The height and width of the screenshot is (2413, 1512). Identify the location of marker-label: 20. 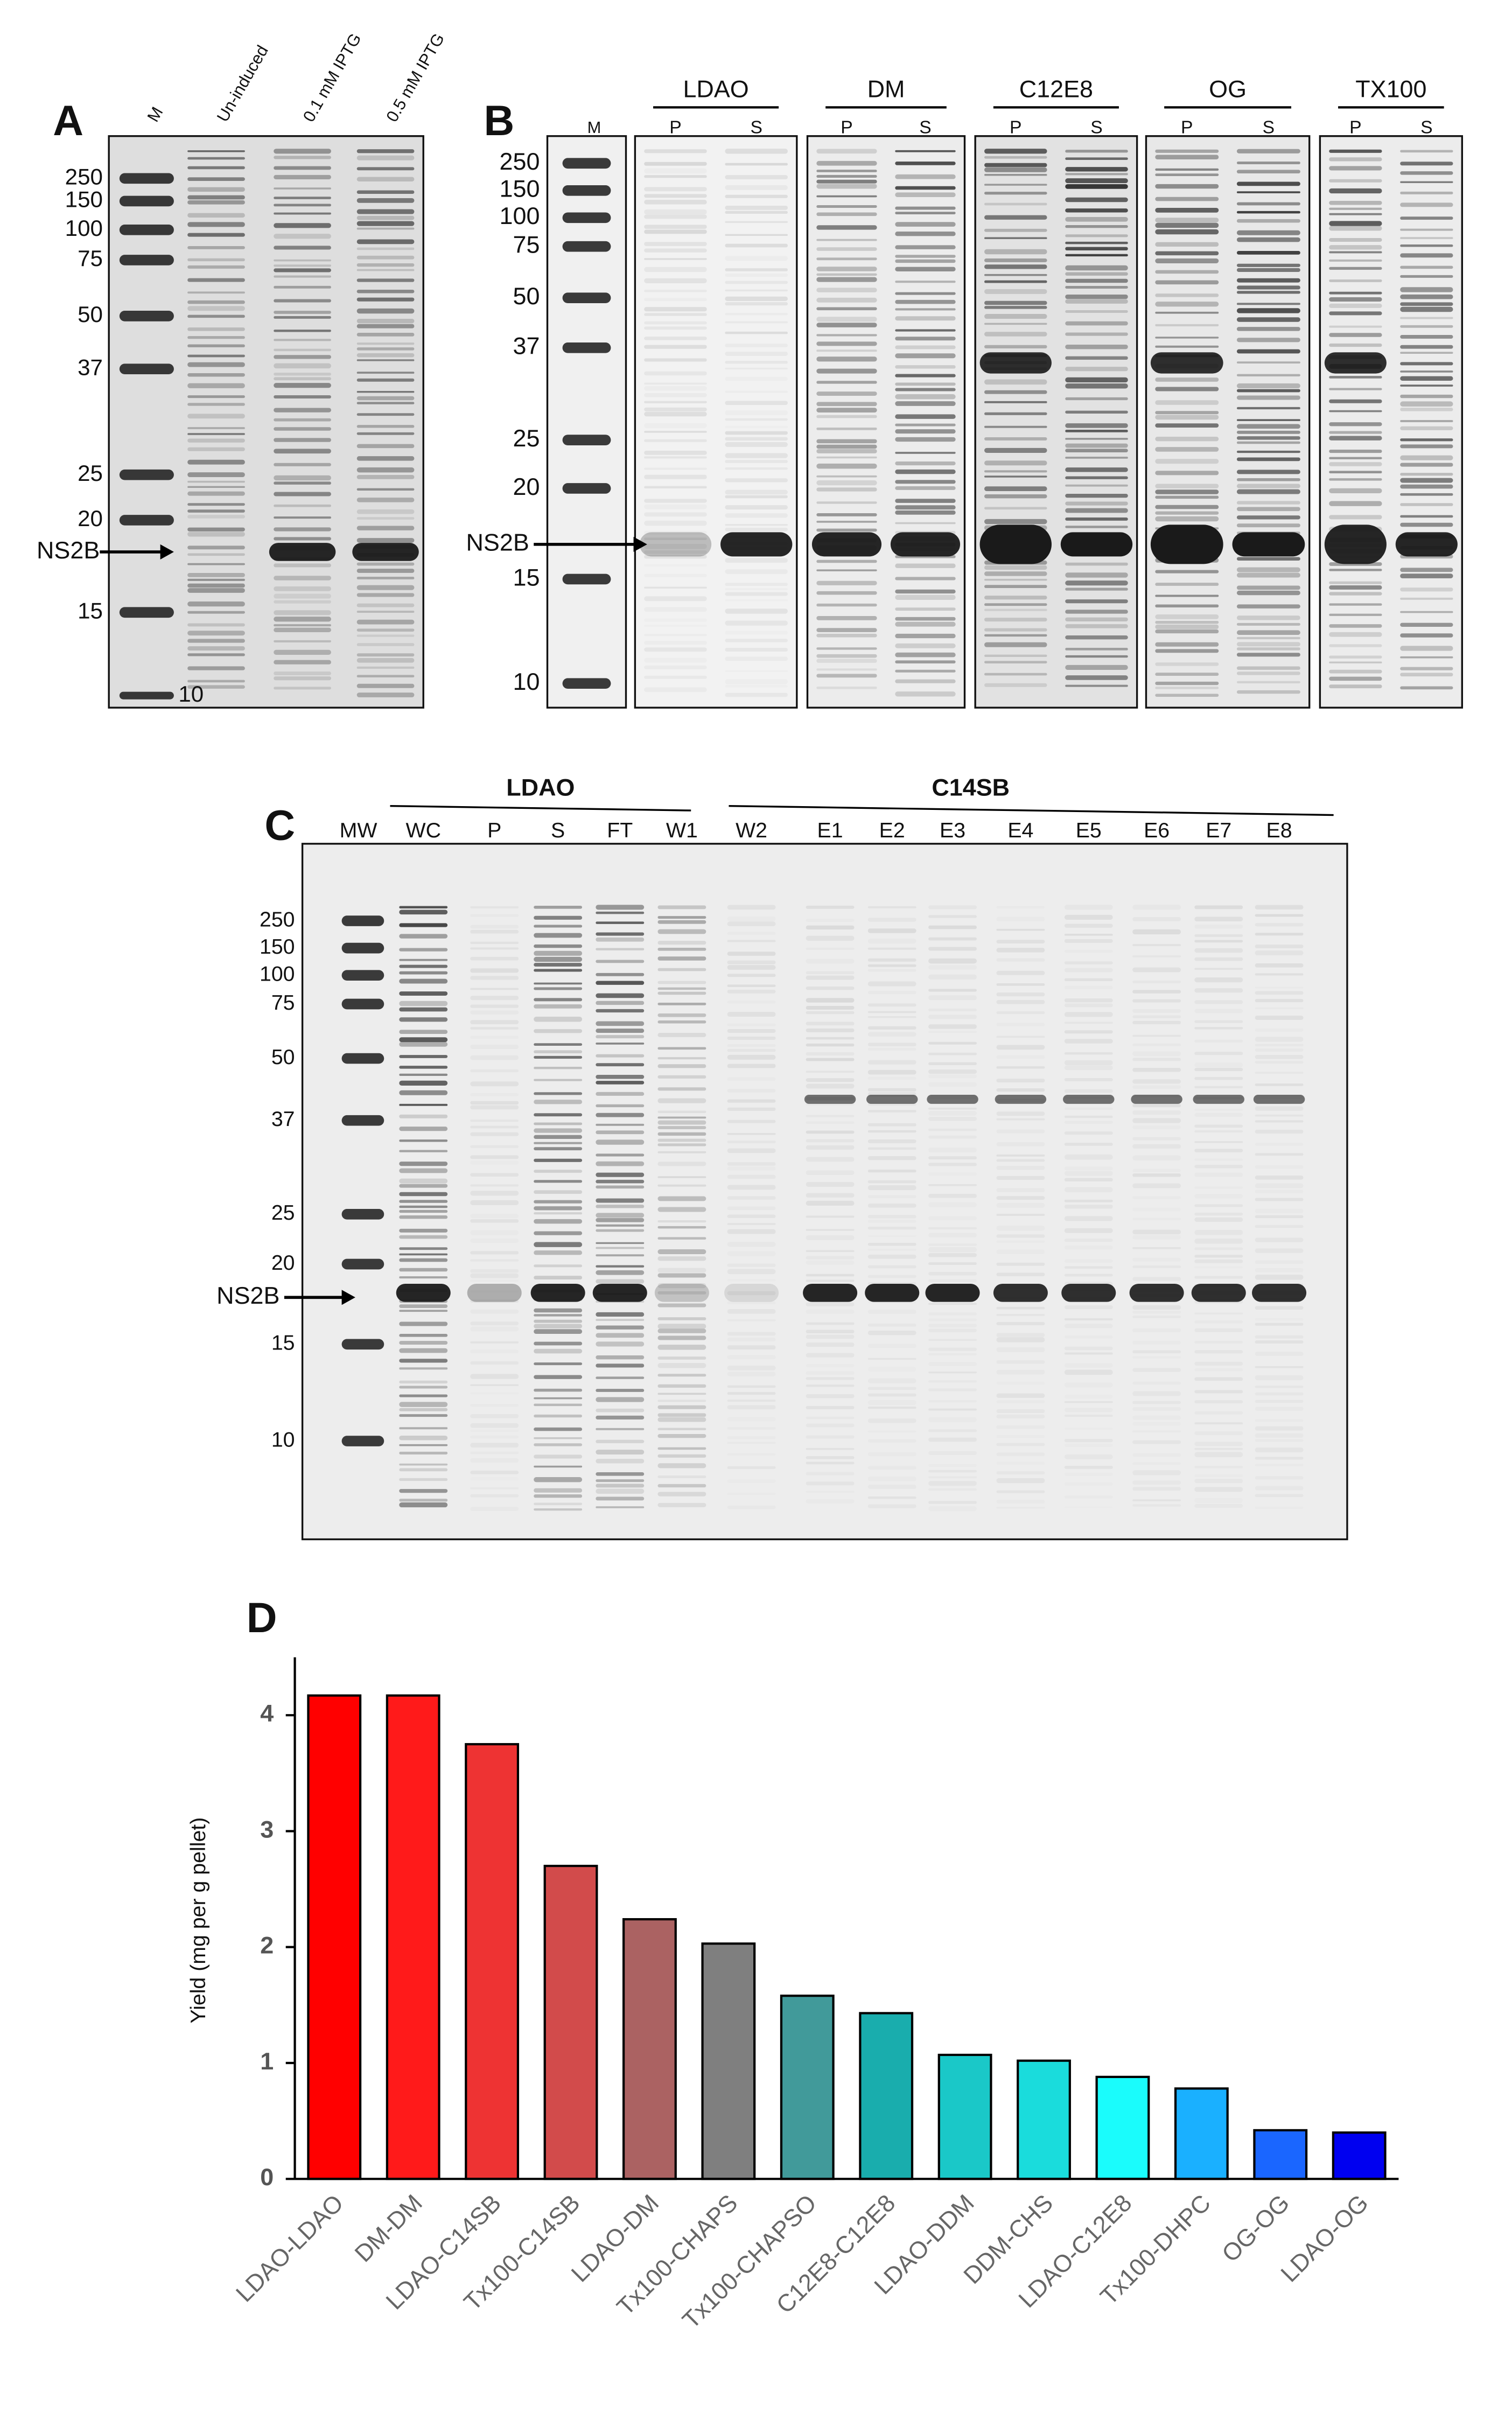
(283, 1263).